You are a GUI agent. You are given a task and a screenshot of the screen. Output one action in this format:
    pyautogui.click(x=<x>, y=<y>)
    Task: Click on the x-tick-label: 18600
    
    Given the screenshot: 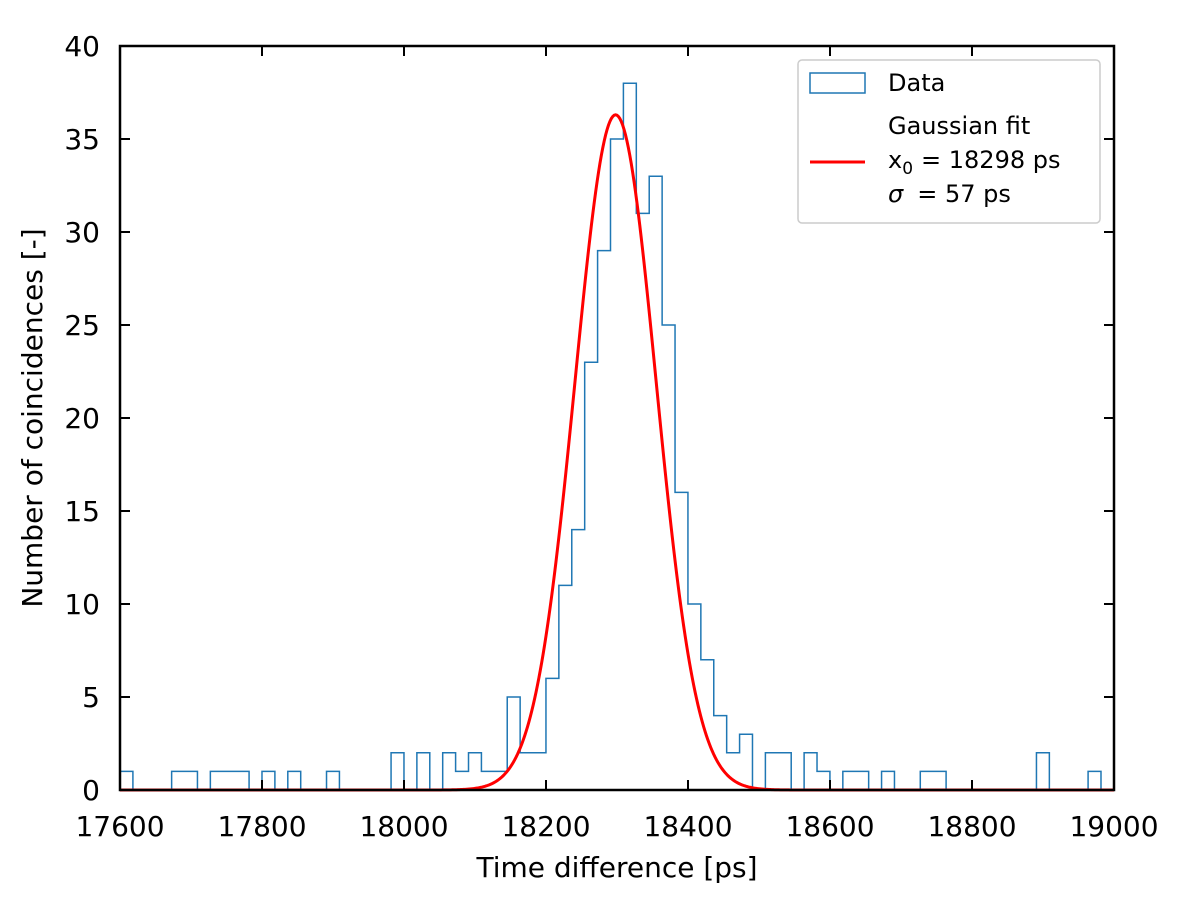 What is the action you would take?
    pyautogui.click(x=829, y=826)
    